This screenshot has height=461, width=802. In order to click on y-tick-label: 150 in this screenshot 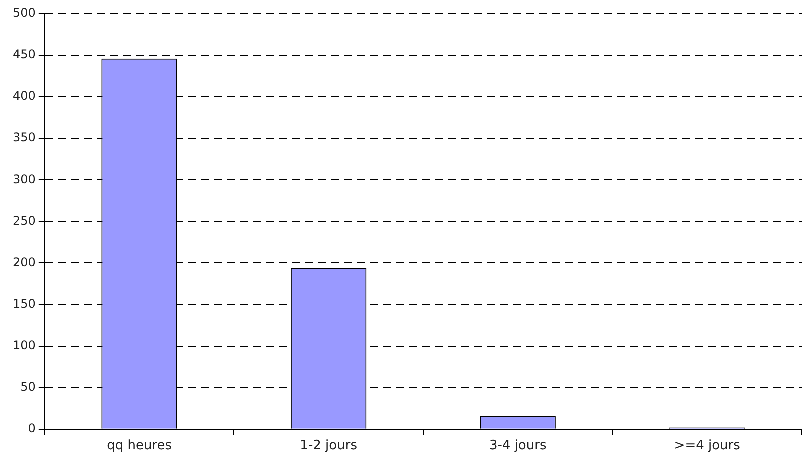, I will do `click(24, 303)`.